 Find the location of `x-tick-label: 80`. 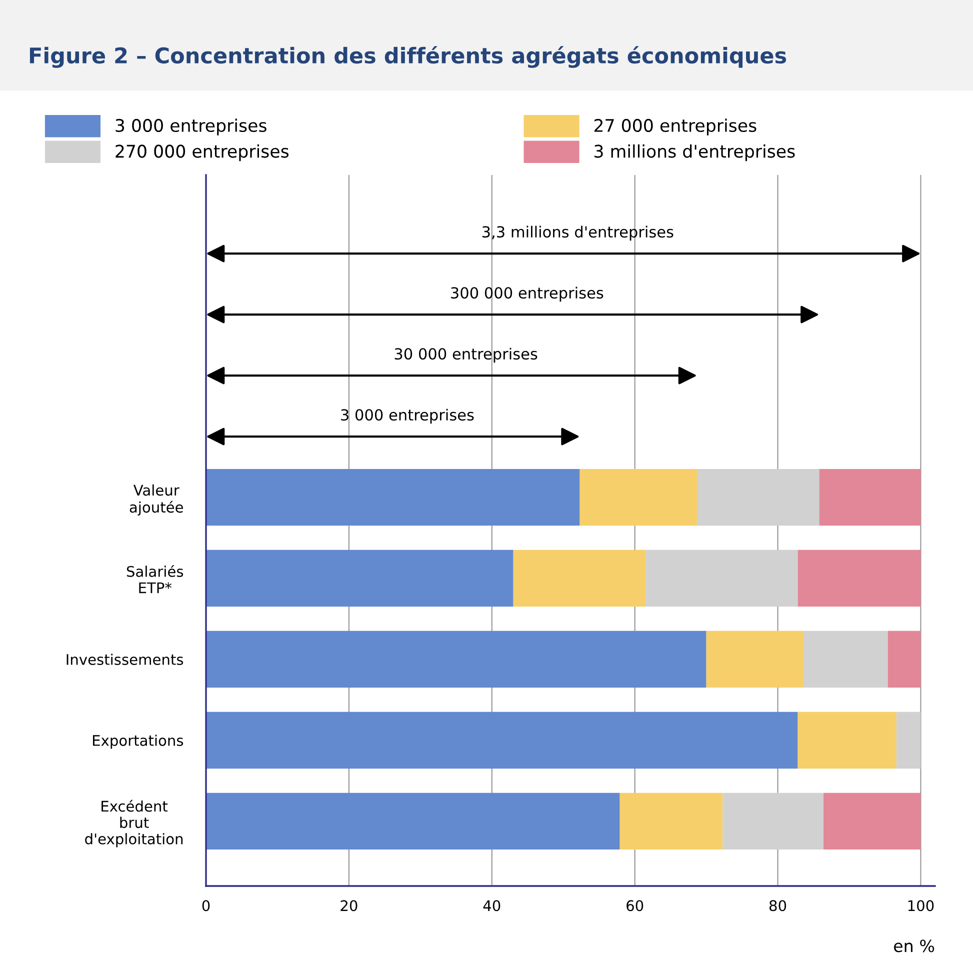

x-tick-label: 80 is located at coordinates (777, 906).